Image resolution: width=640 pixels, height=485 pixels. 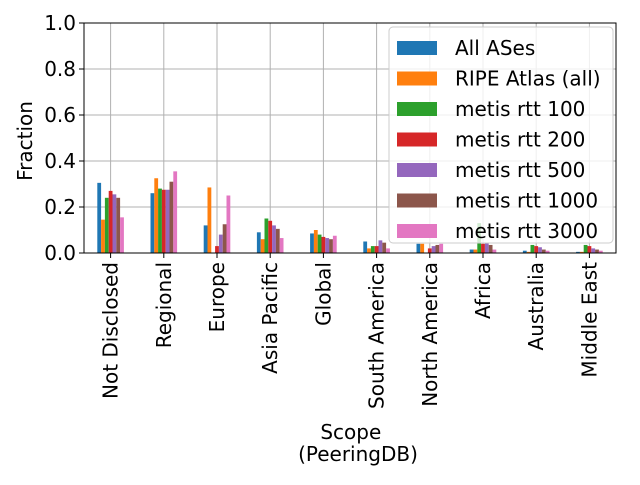 I want to click on x-tick-label: Africa, so click(x=483, y=290).